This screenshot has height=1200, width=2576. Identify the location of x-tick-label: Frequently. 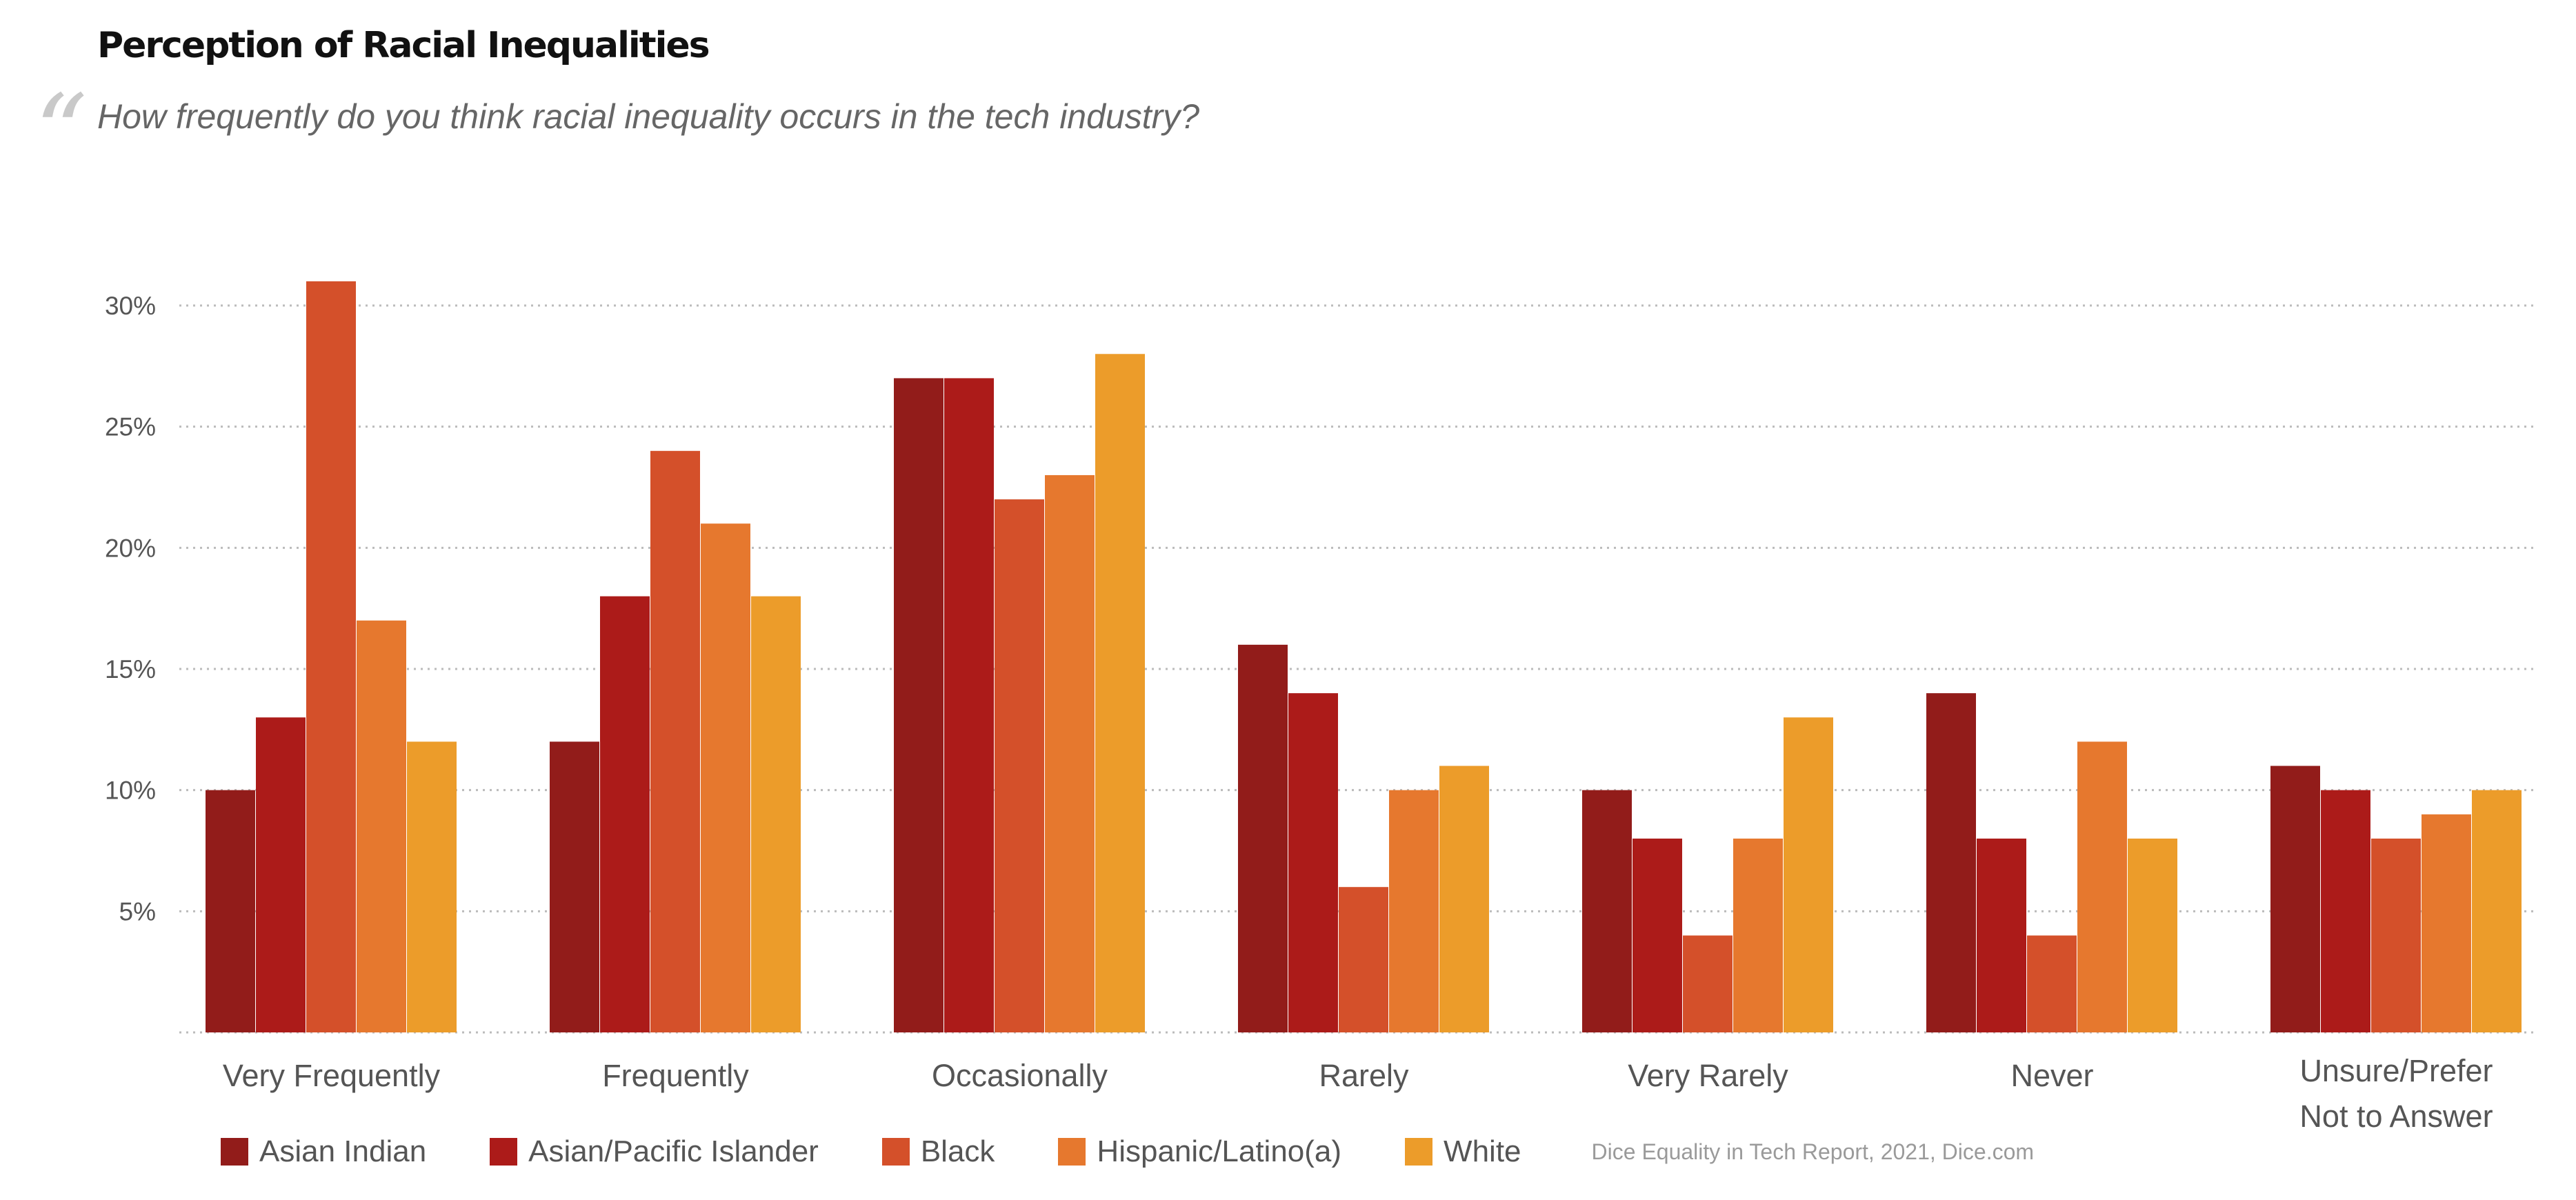
(675, 1075).